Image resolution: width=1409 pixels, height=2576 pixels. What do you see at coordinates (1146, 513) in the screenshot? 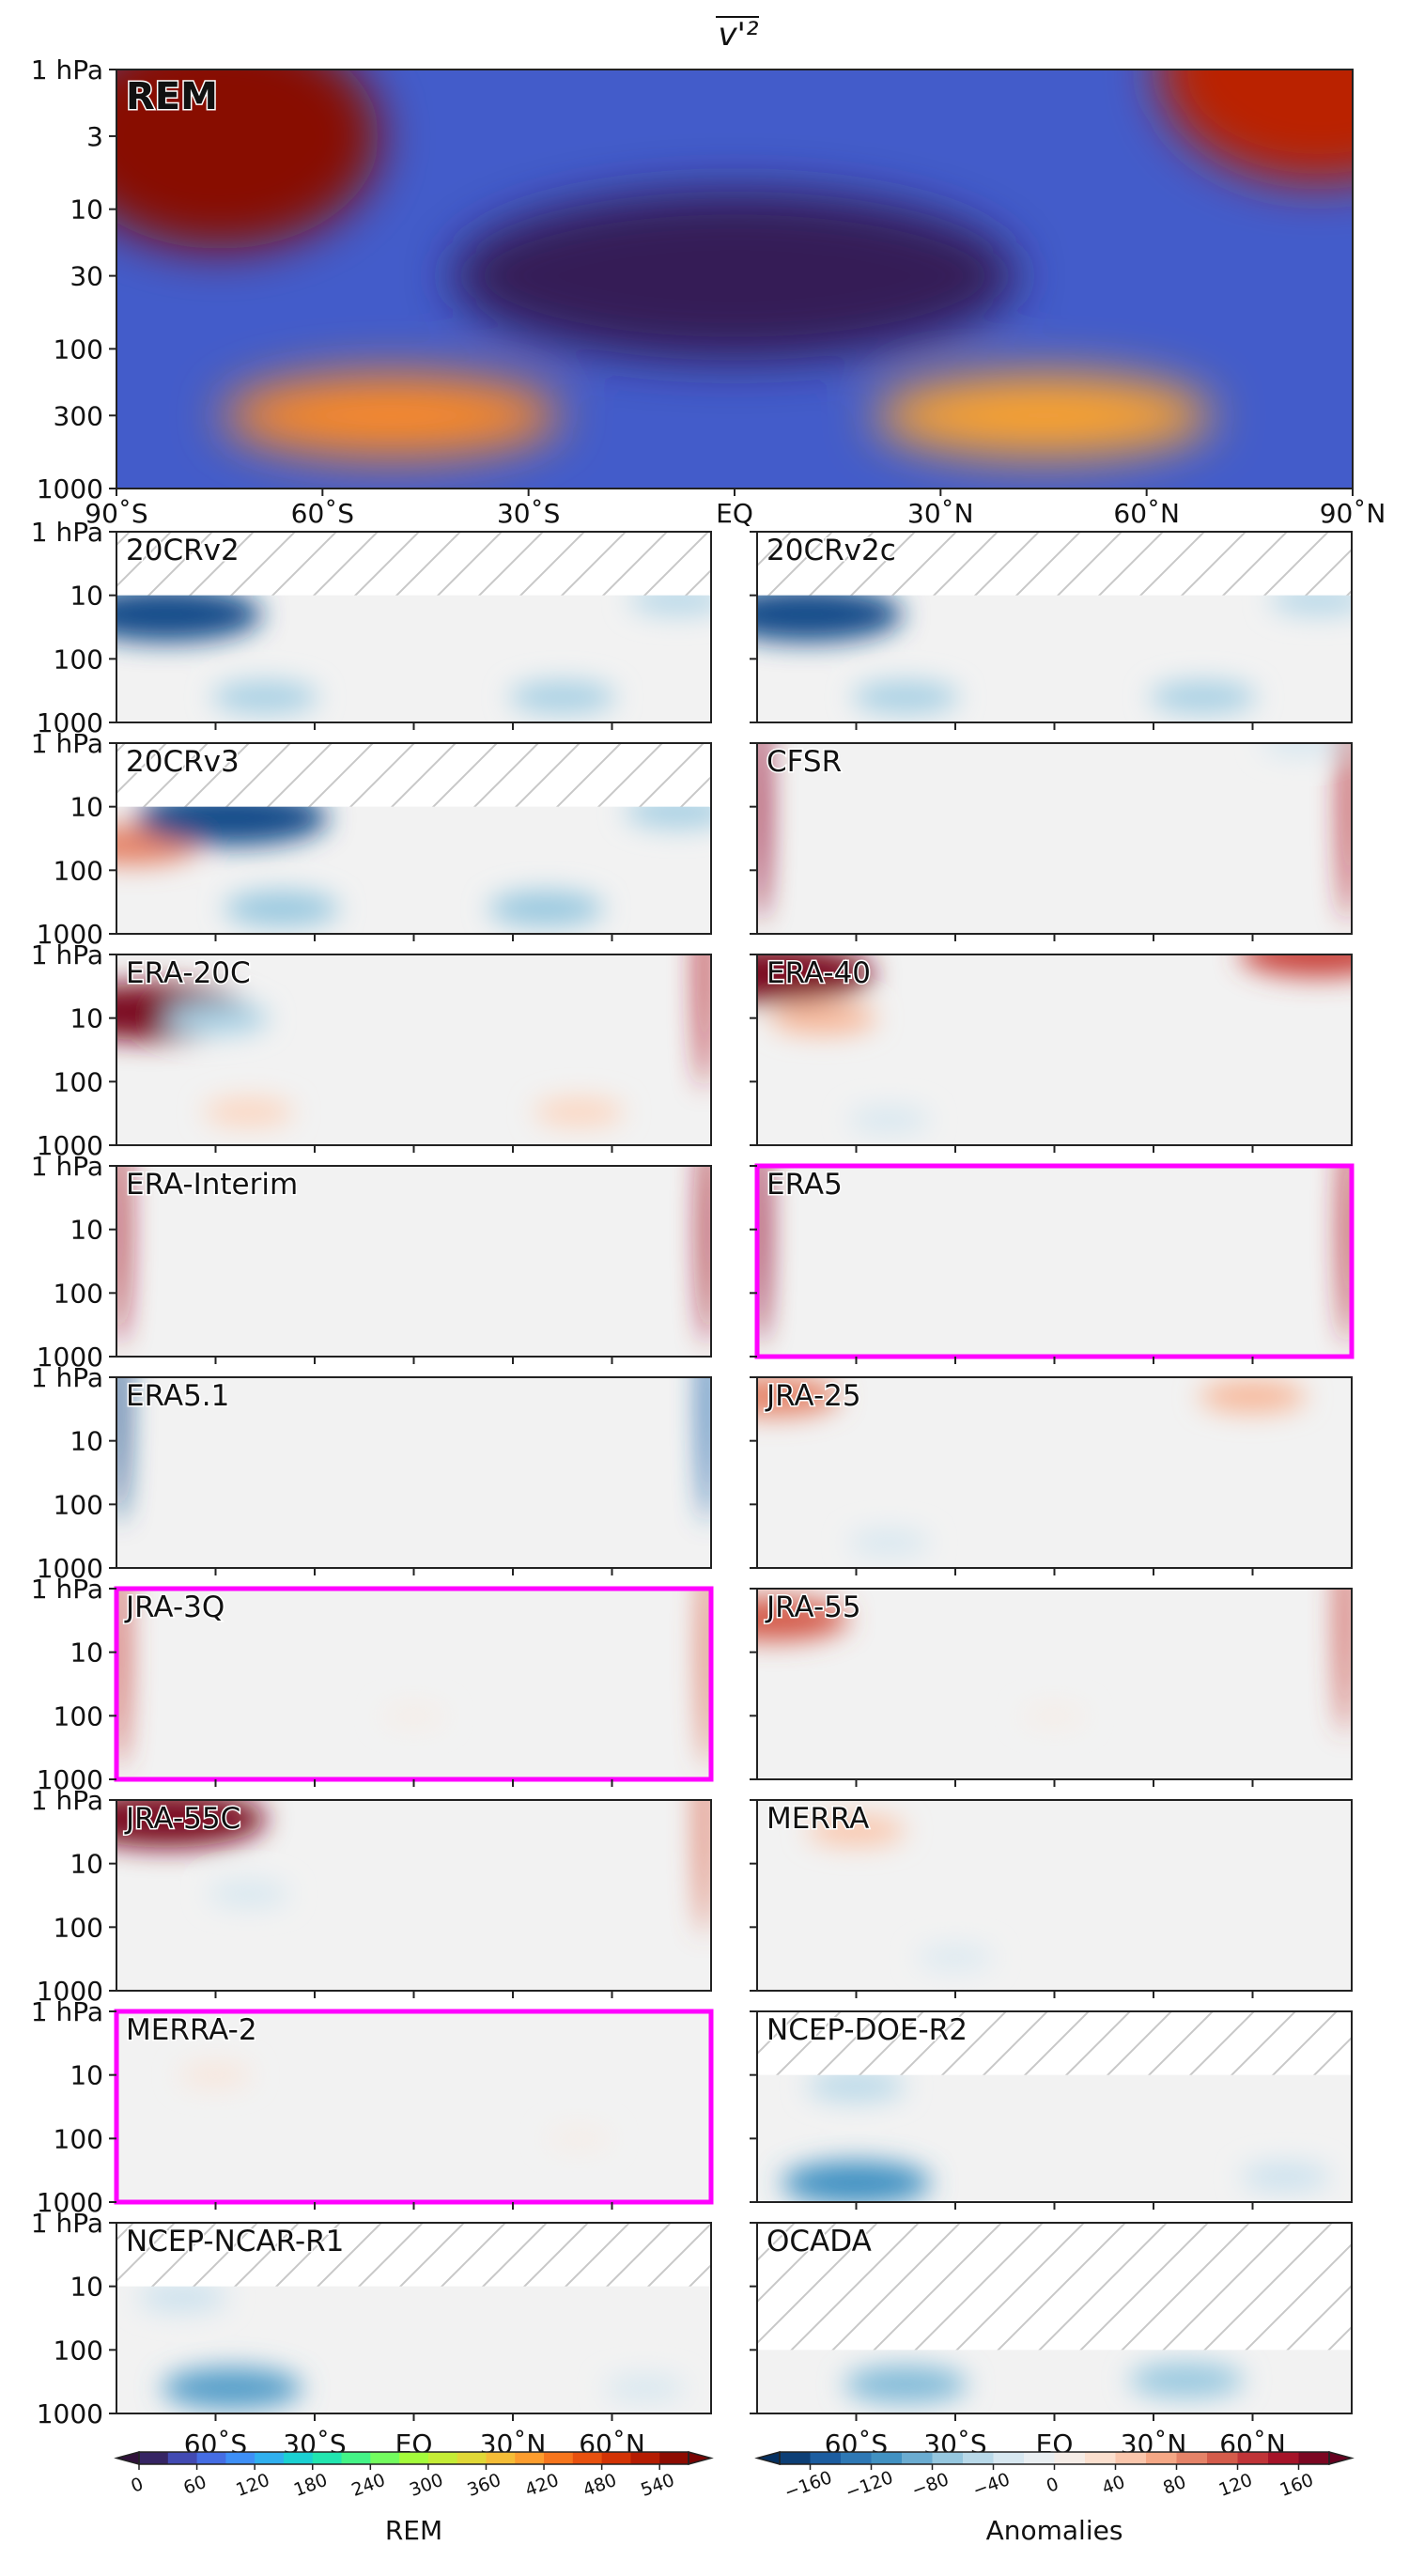
I see `x-tick-label: 60˚N` at bounding box center [1146, 513].